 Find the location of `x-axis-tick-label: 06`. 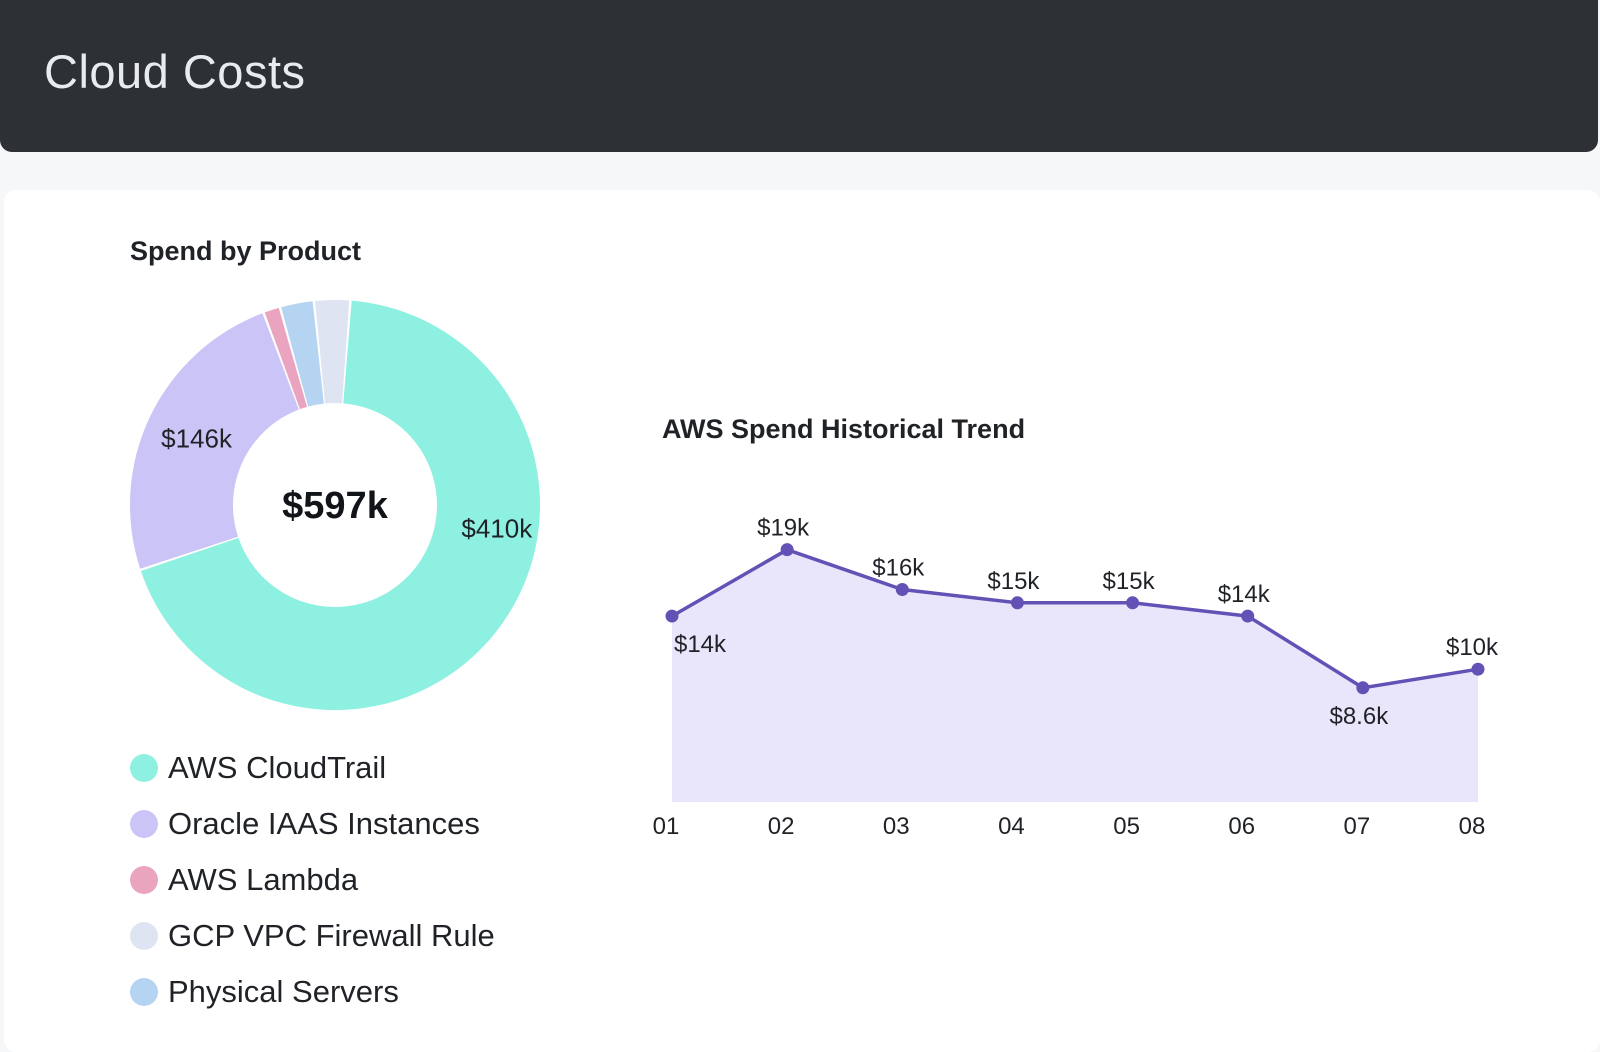

x-axis-tick-label: 06 is located at coordinates (1241, 826).